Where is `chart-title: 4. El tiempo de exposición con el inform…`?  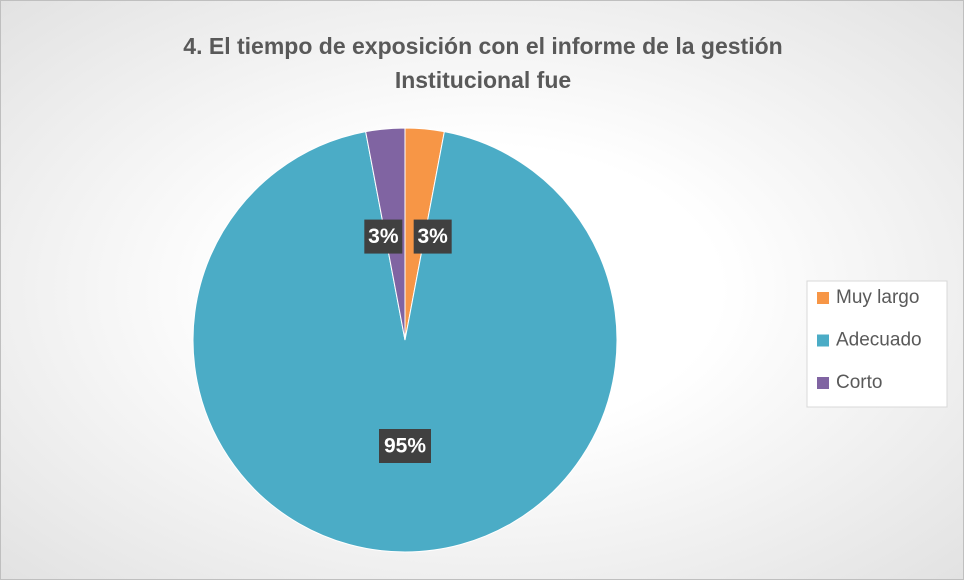
chart-title: 4. El tiempo de exposición con el inform… is located at coordinates (483, 63).